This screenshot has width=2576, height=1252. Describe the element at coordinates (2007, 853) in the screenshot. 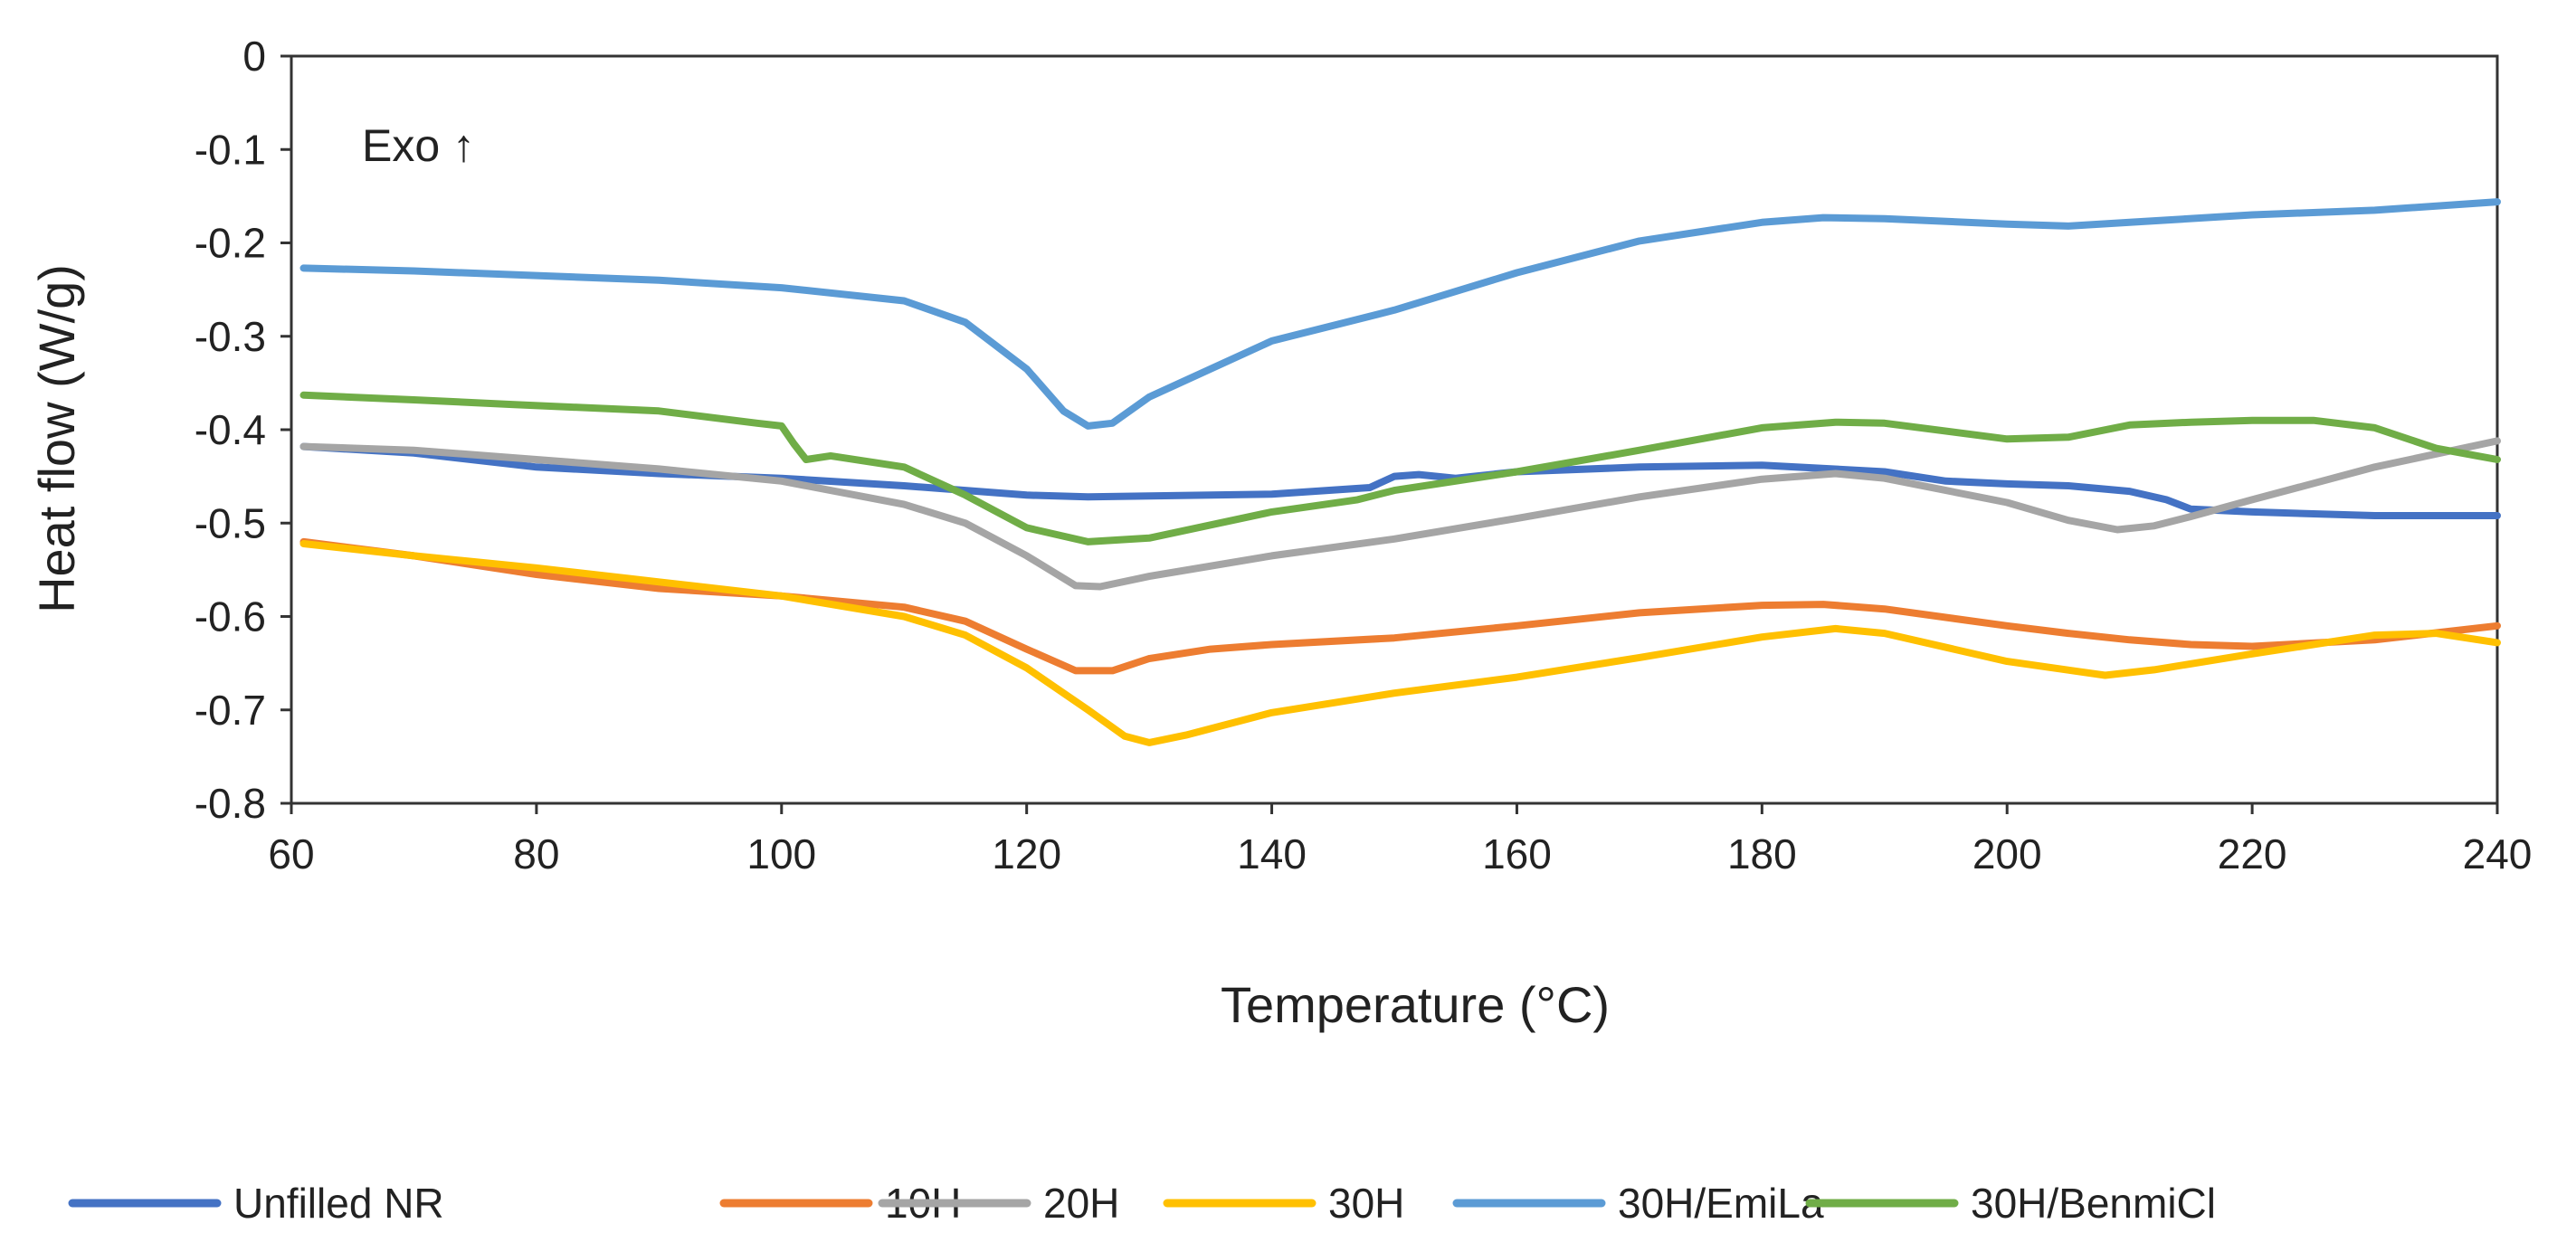

I see `x-tick-label: 200` at that location.